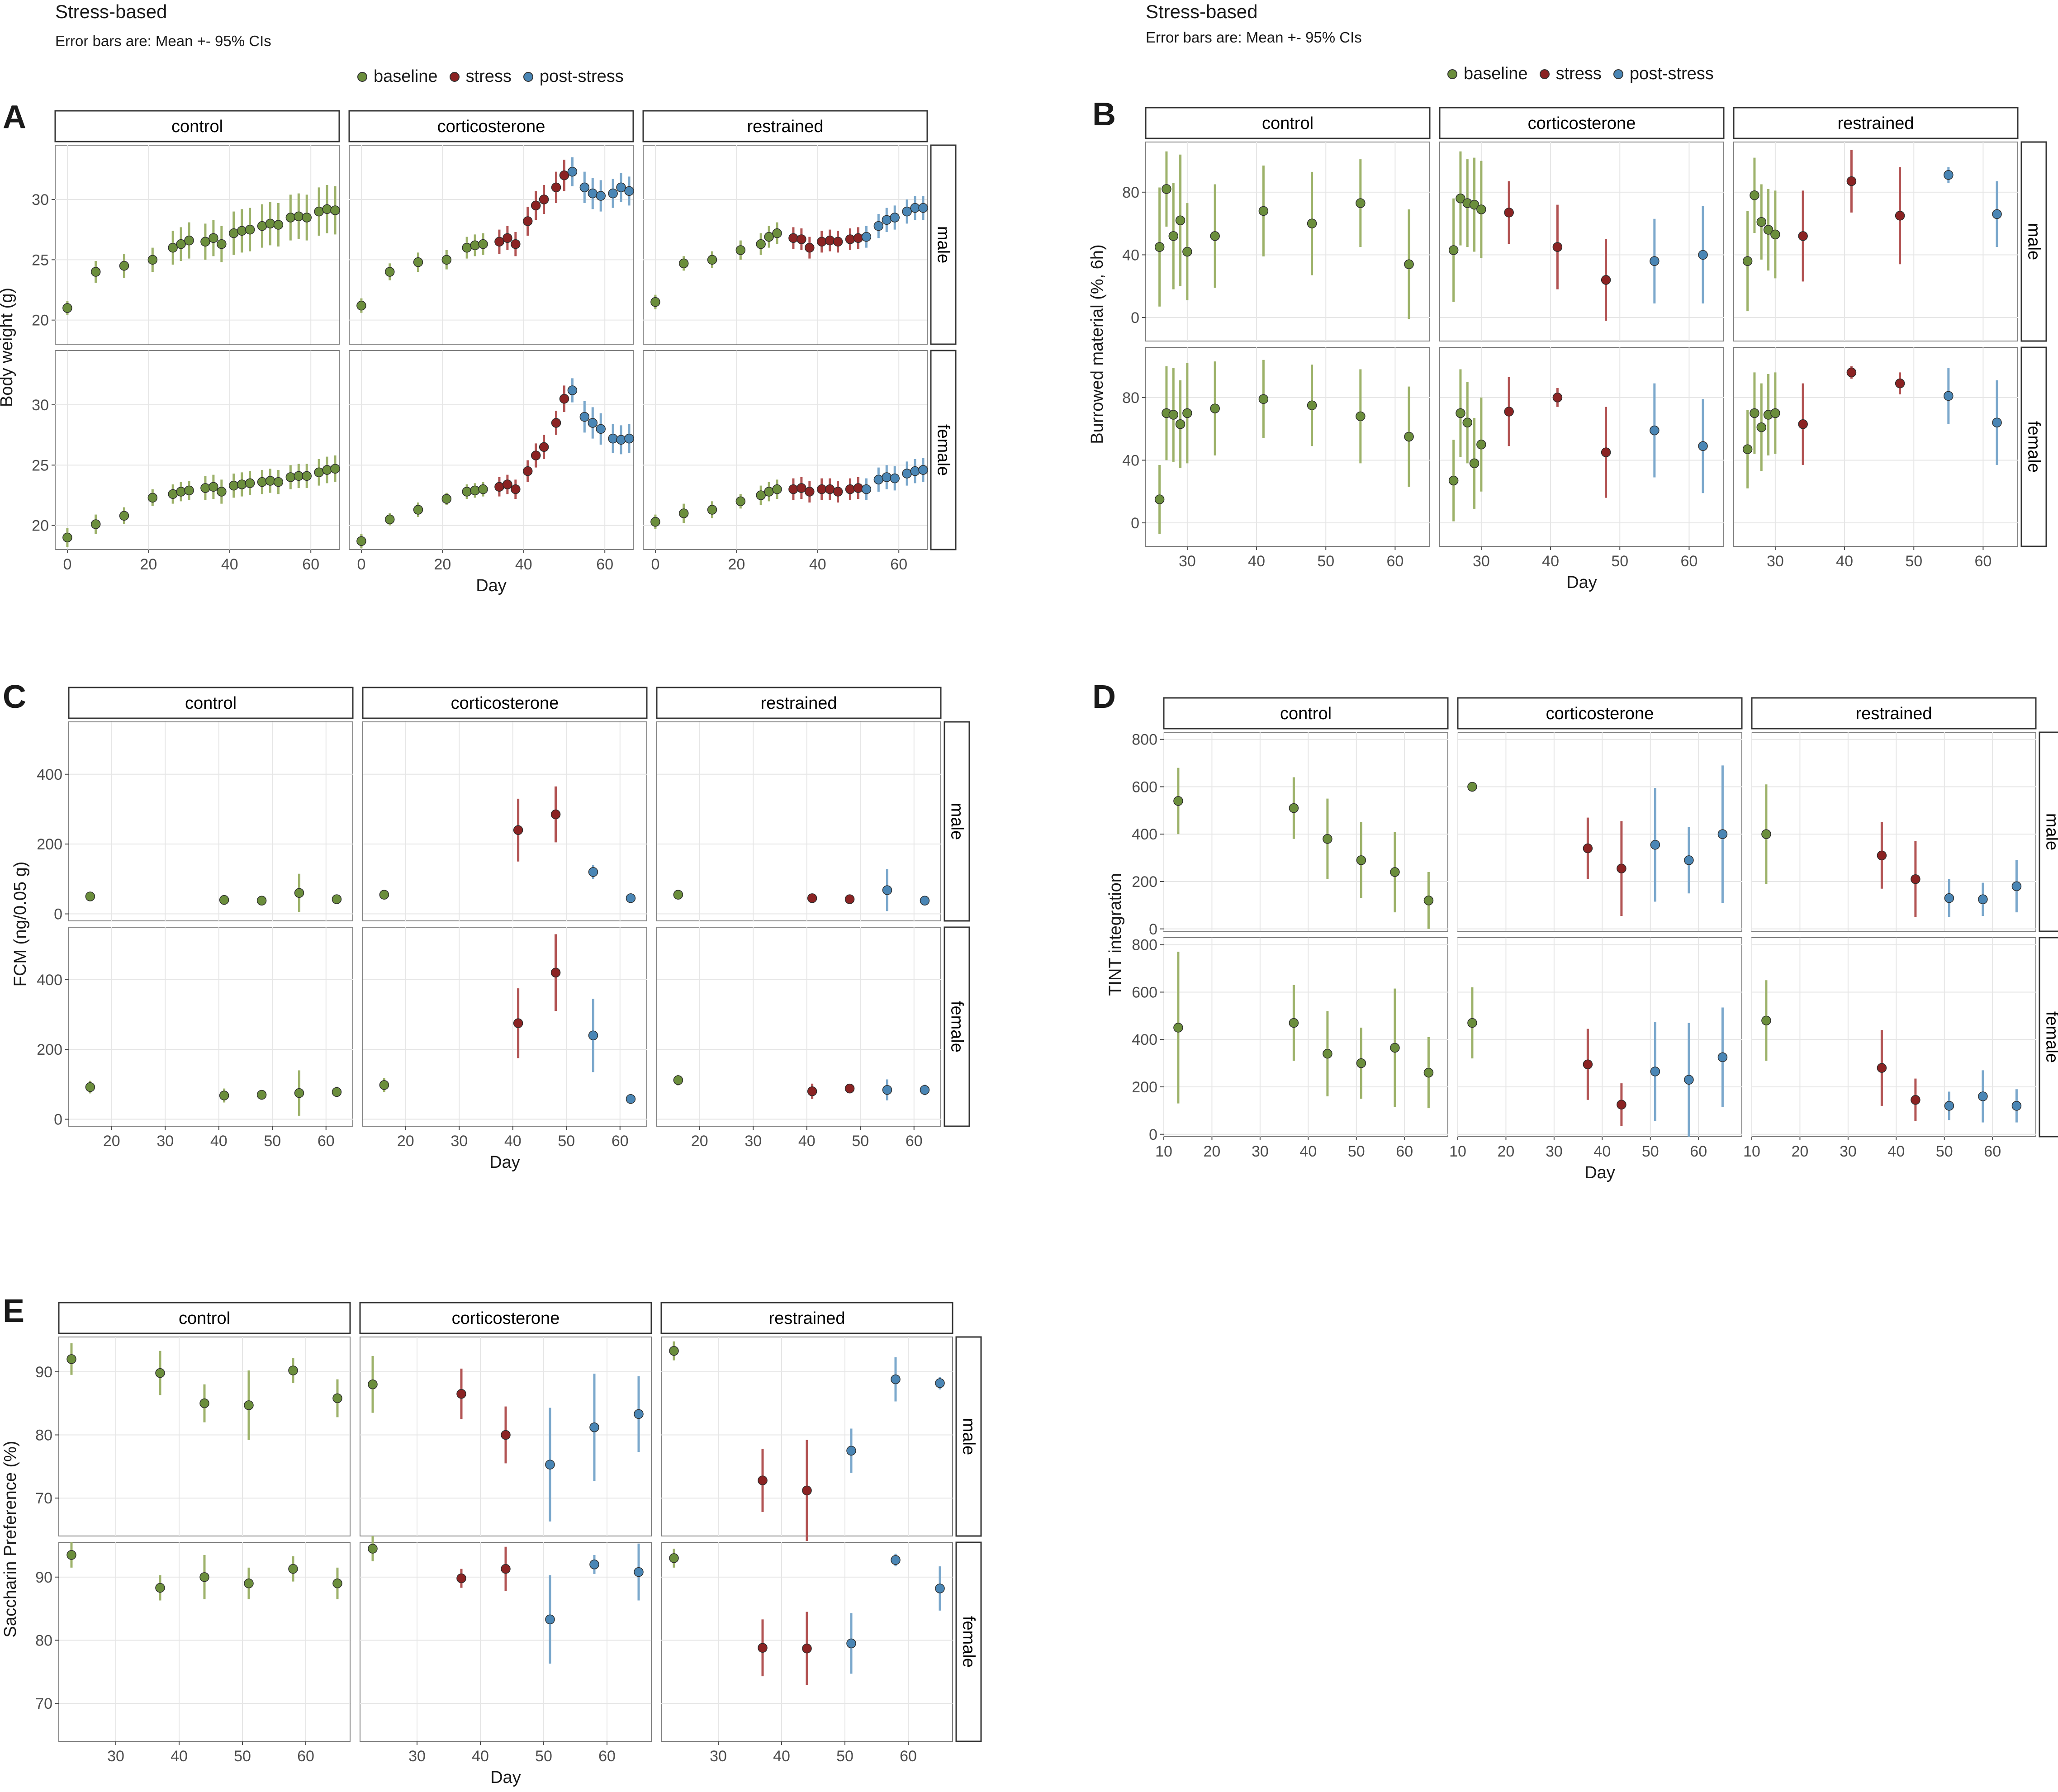  Describe the element at coordinates (40, 320) in the screenshot. I see `y-tick-label: 20` at that location.